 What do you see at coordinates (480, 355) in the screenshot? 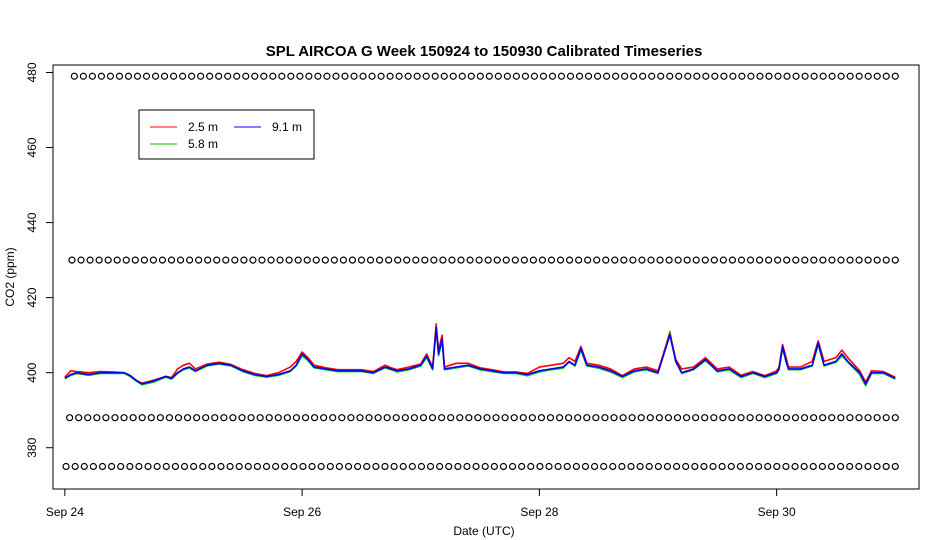
I see `series-line-9-1-m` at bounding box center [480, 355].